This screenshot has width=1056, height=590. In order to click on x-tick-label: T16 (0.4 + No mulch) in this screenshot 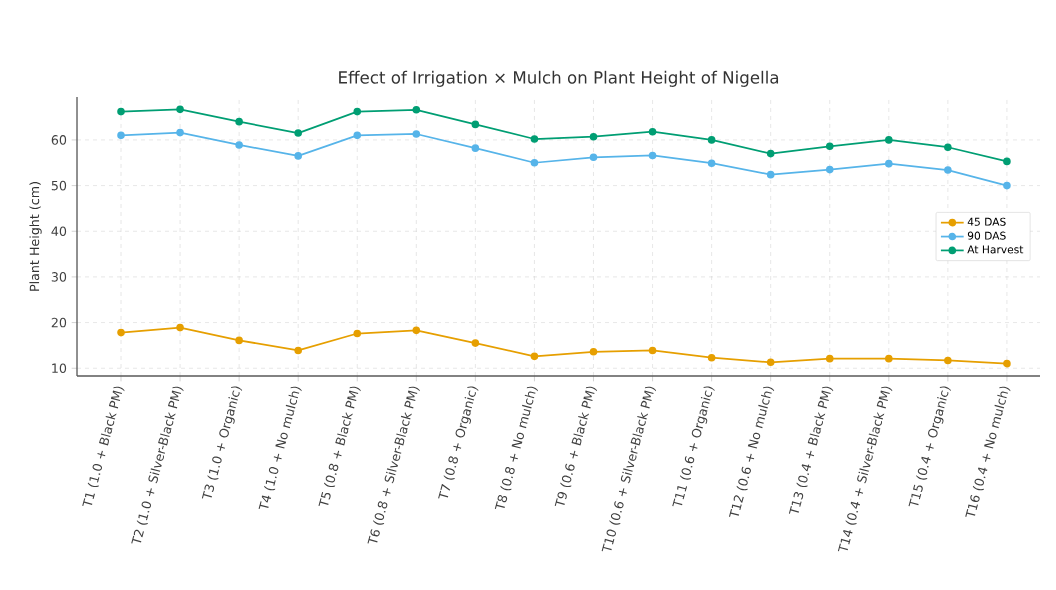, I will do `click(988, 451)`.